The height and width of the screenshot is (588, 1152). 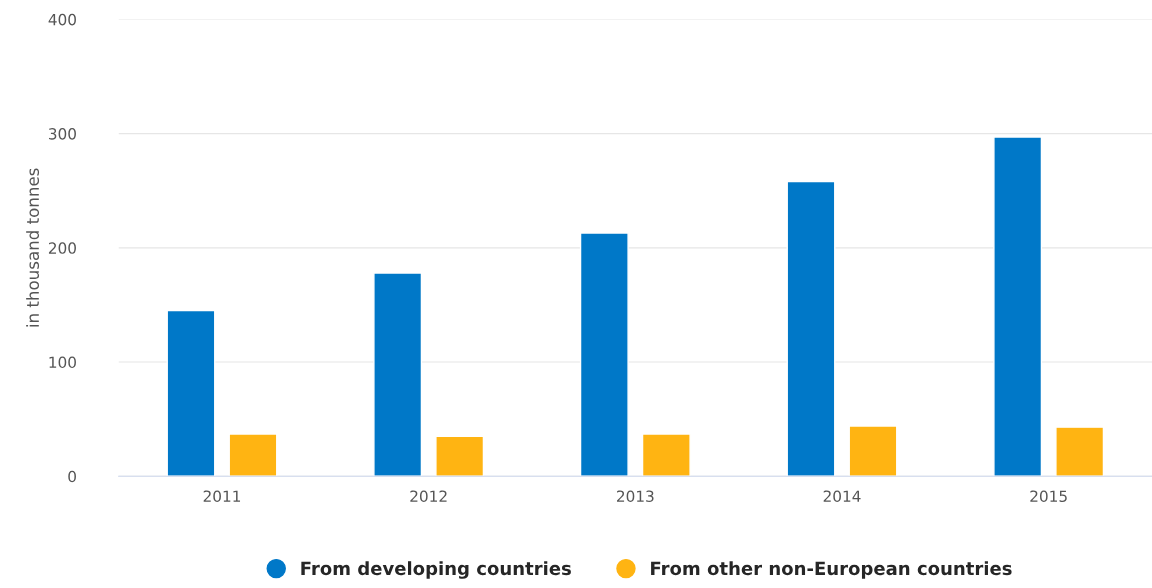 I want to click on y-tick-label: 300, so click(x=62, y=134).